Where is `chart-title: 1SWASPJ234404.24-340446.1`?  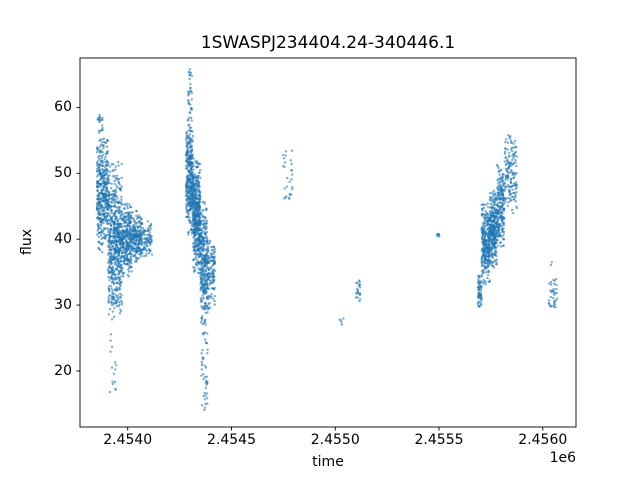 chart-title: 1SWASPJ234404.24-340446.1 is located at coordinates (328, 43).